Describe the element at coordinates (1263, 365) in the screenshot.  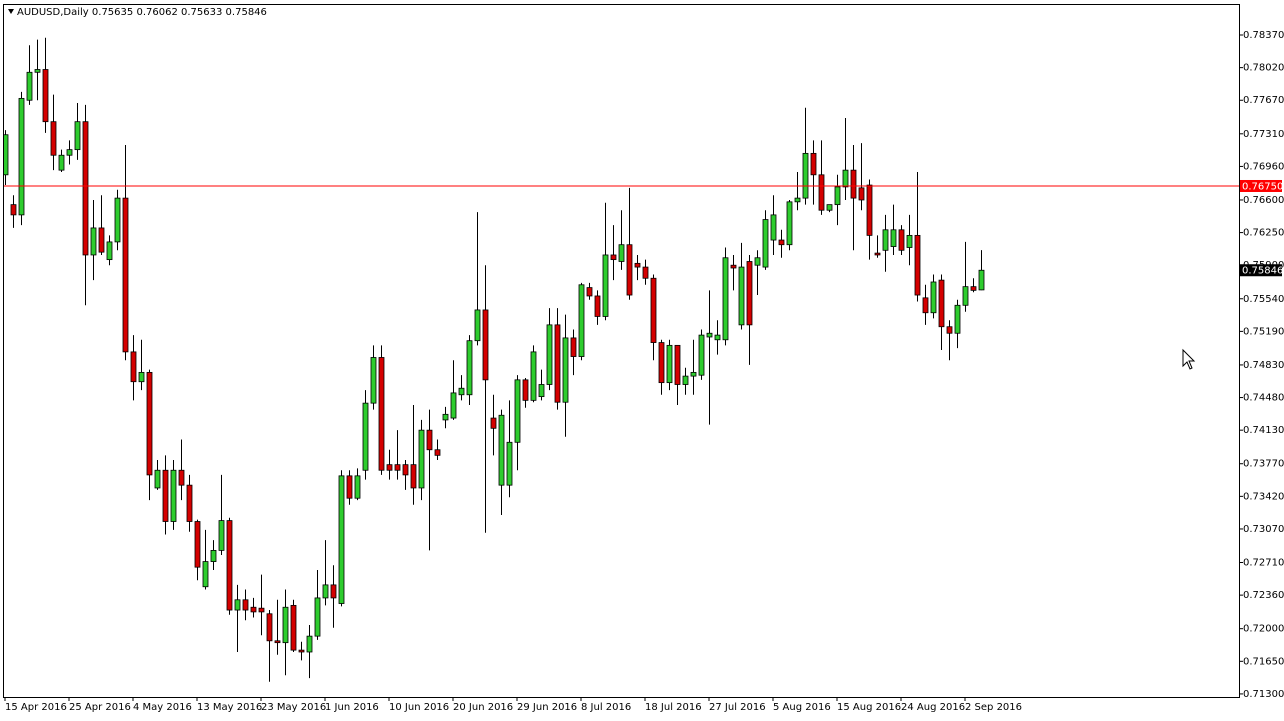
I see `y-tick-label: 0.74830` at that location.